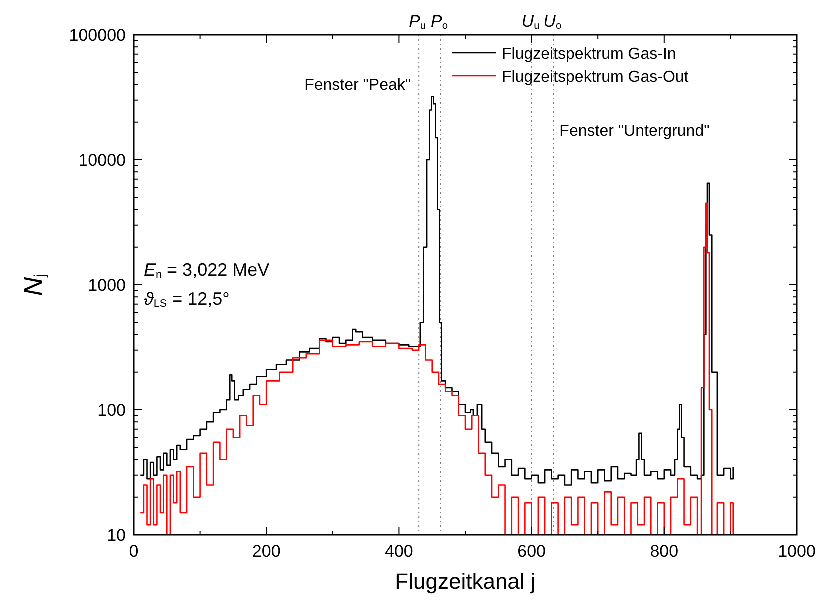 The height and width of the screenshot is (607, 826). Describe the element at coordinates (116, 535) in the screenshot. I see `y-tick-label: 10` at that location.